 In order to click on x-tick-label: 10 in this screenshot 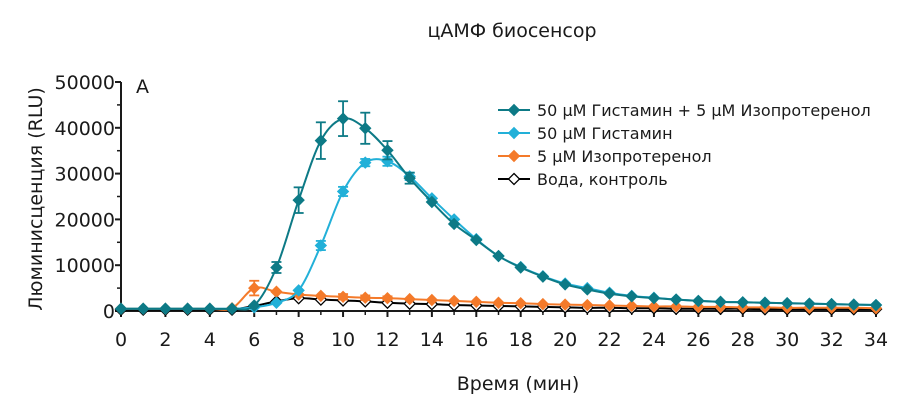, I will do `click(343, 340)`.